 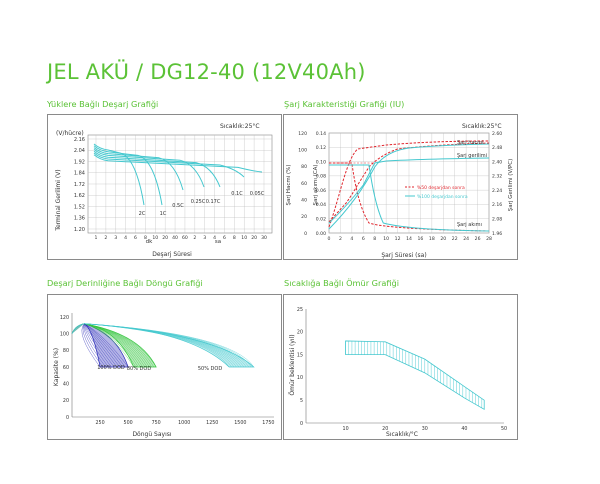 What do you see at coordinates (300, 333) in the screenshot?
I see `life-y-tick: 20` at bounding box center [300, 333].